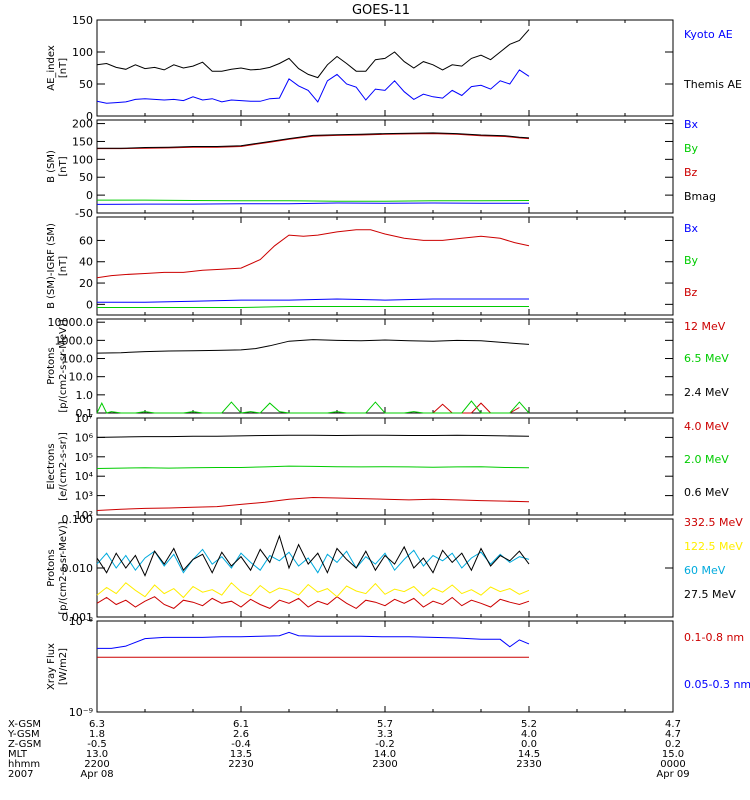 Image resolution: width=750 pixels, height=800 pixels. I want to click on x-row-value: 14.5, so click(529, 754).